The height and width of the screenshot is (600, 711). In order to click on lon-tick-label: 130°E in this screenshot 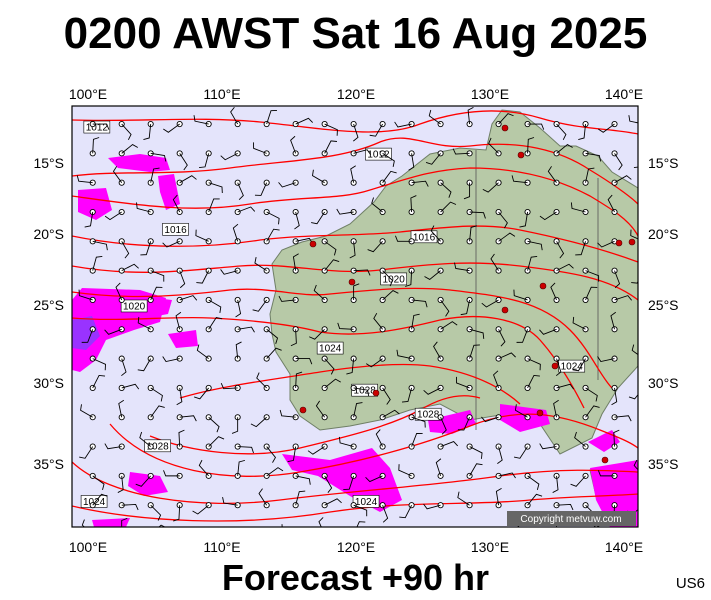, I will do `click(490, 547)`.